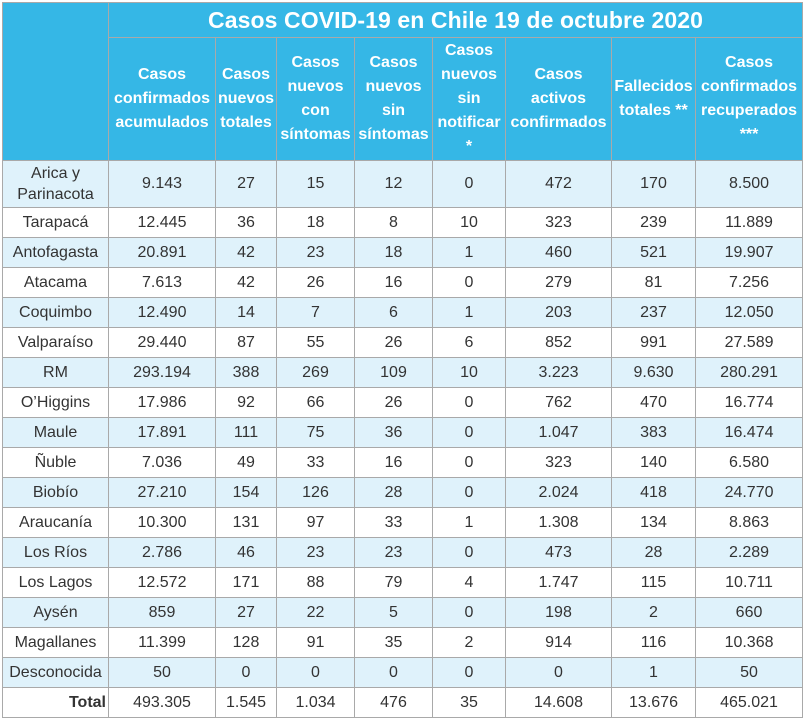 The height and width of the screenshot is (725, 810). What do you see at coordinates (403, 642) in the screenshot?
I see `table-row: Magallanes 11.399 128 91 35 2 914 116 10.368` at bounding box center [403, 642].